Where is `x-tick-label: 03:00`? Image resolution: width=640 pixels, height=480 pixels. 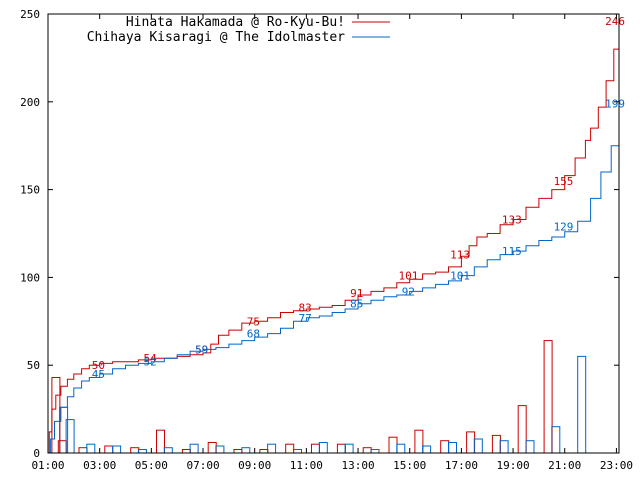 x-tick-label: 03:00 is located at coordinates (99, 465).